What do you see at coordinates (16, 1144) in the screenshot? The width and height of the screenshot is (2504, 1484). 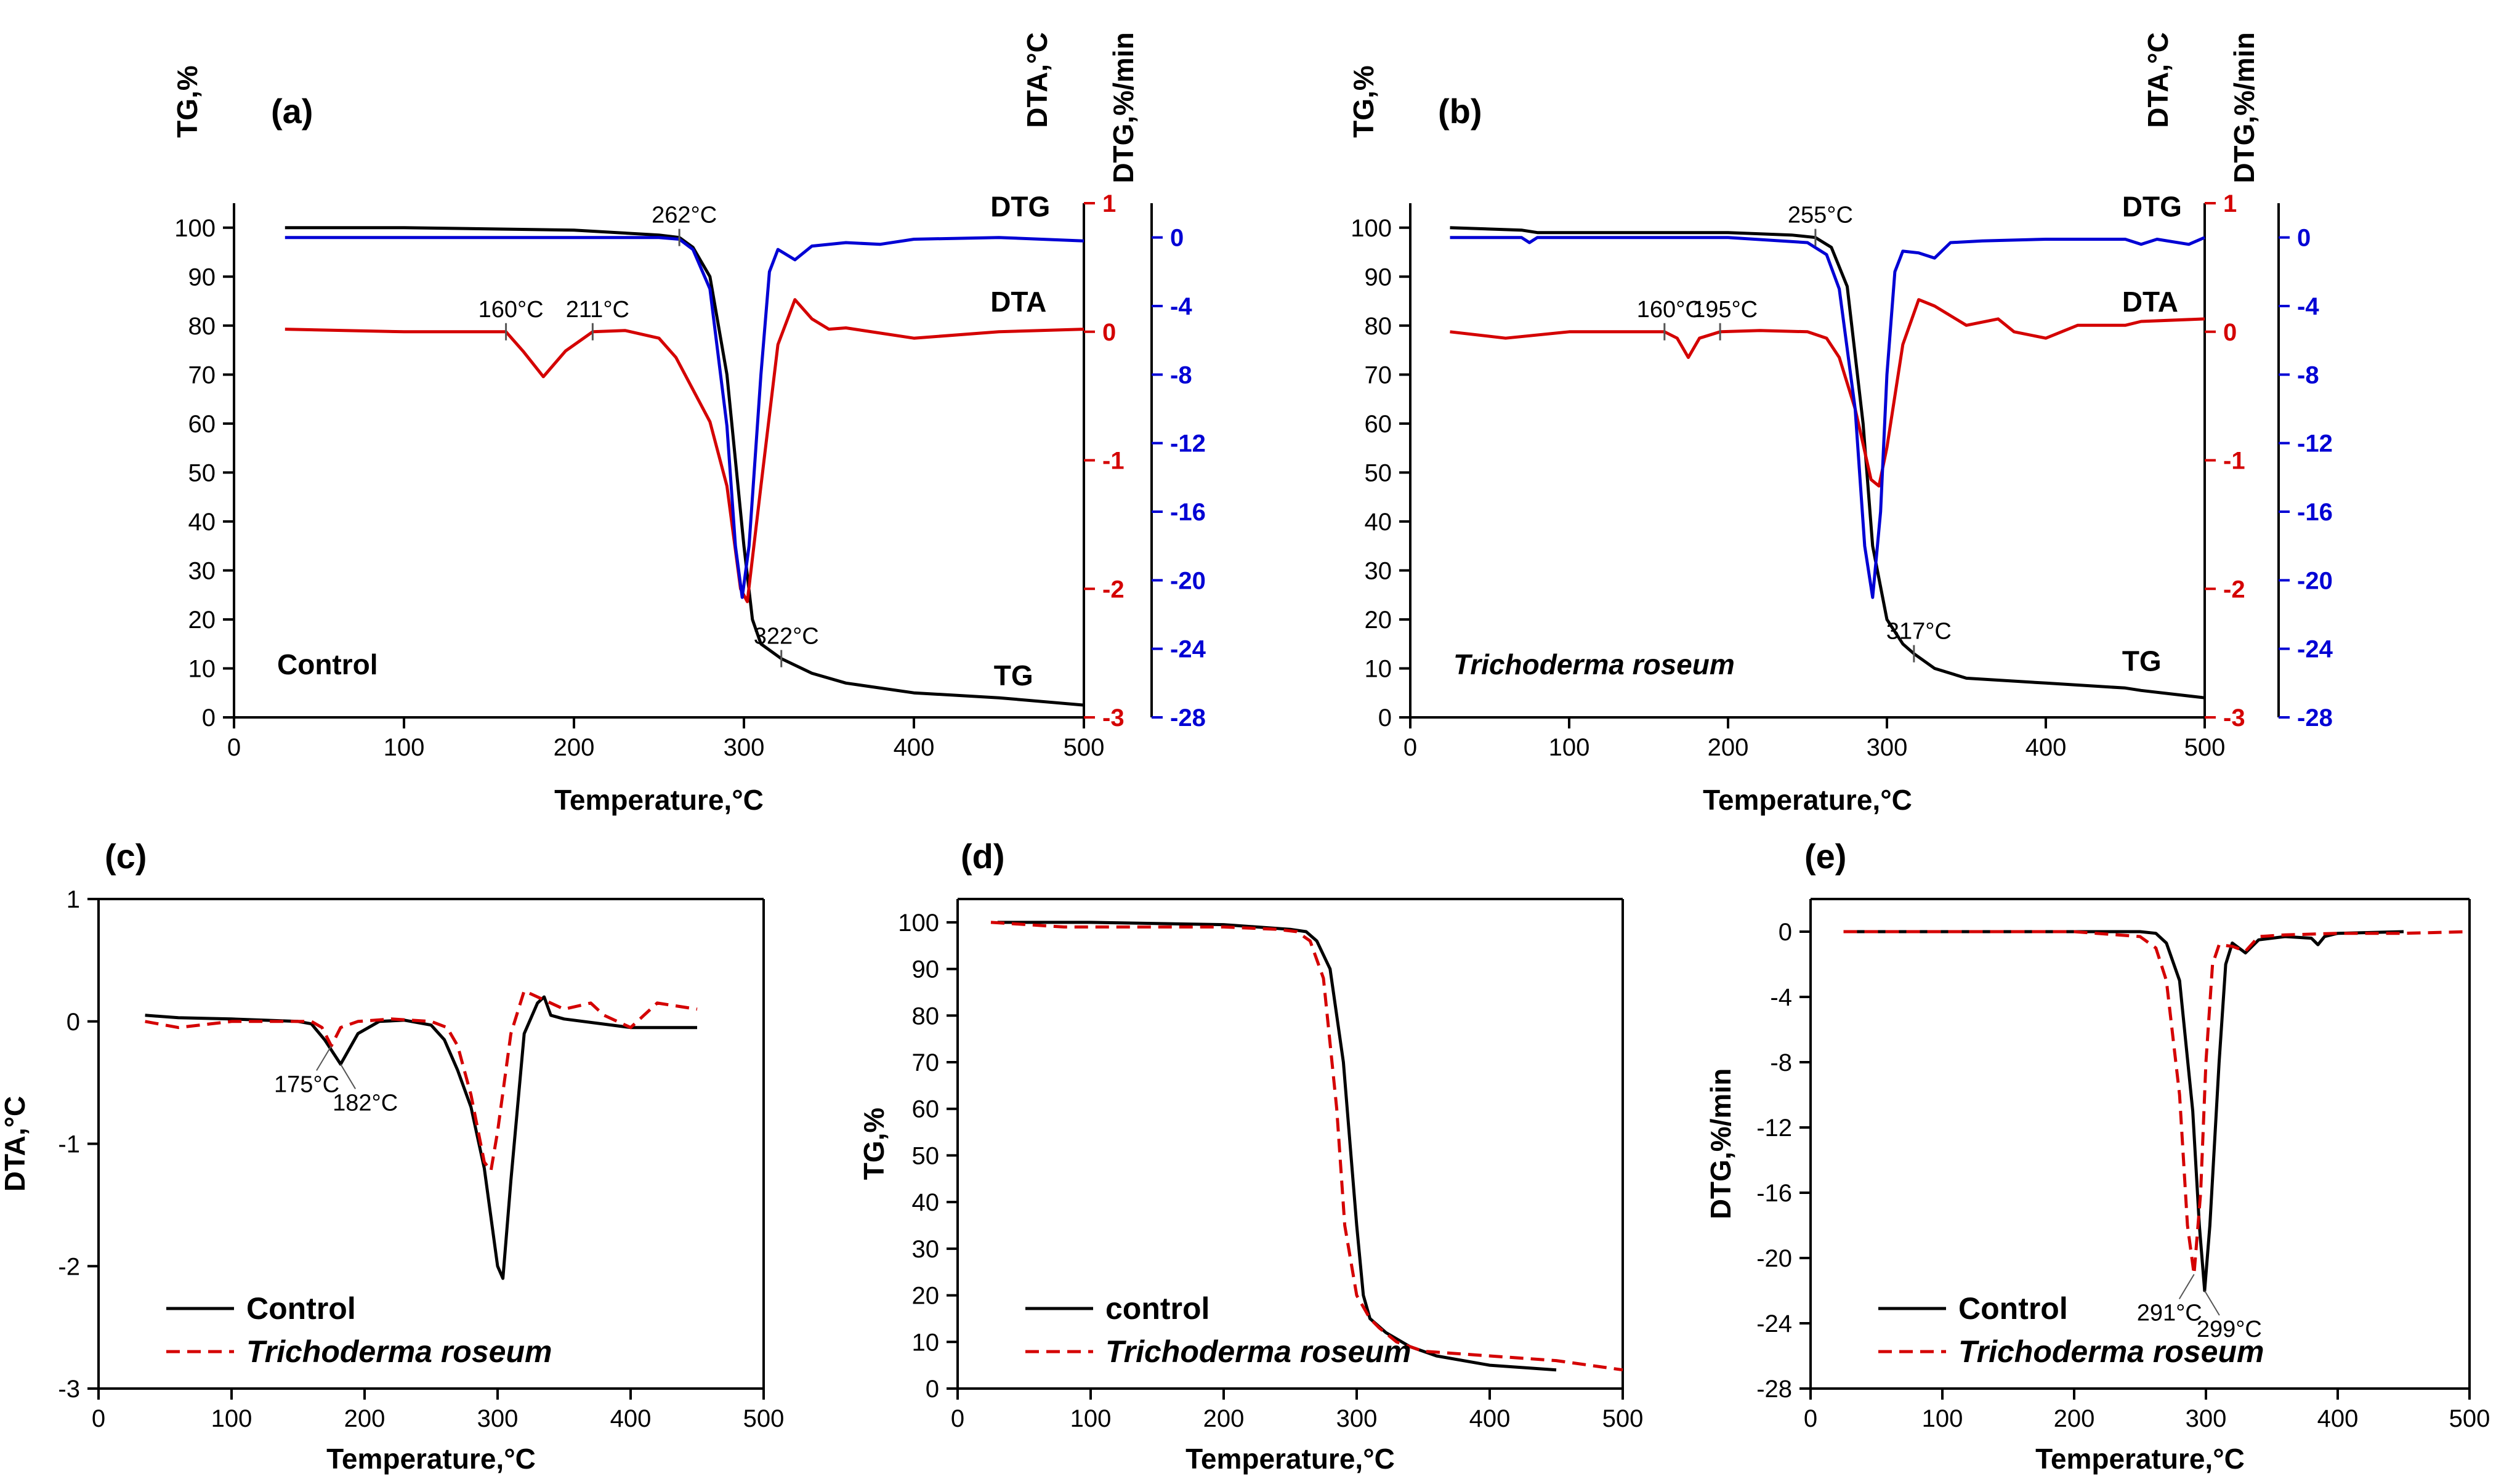 I see `y-axis-title: DTA,°C` at bounding box center [16, 1144].